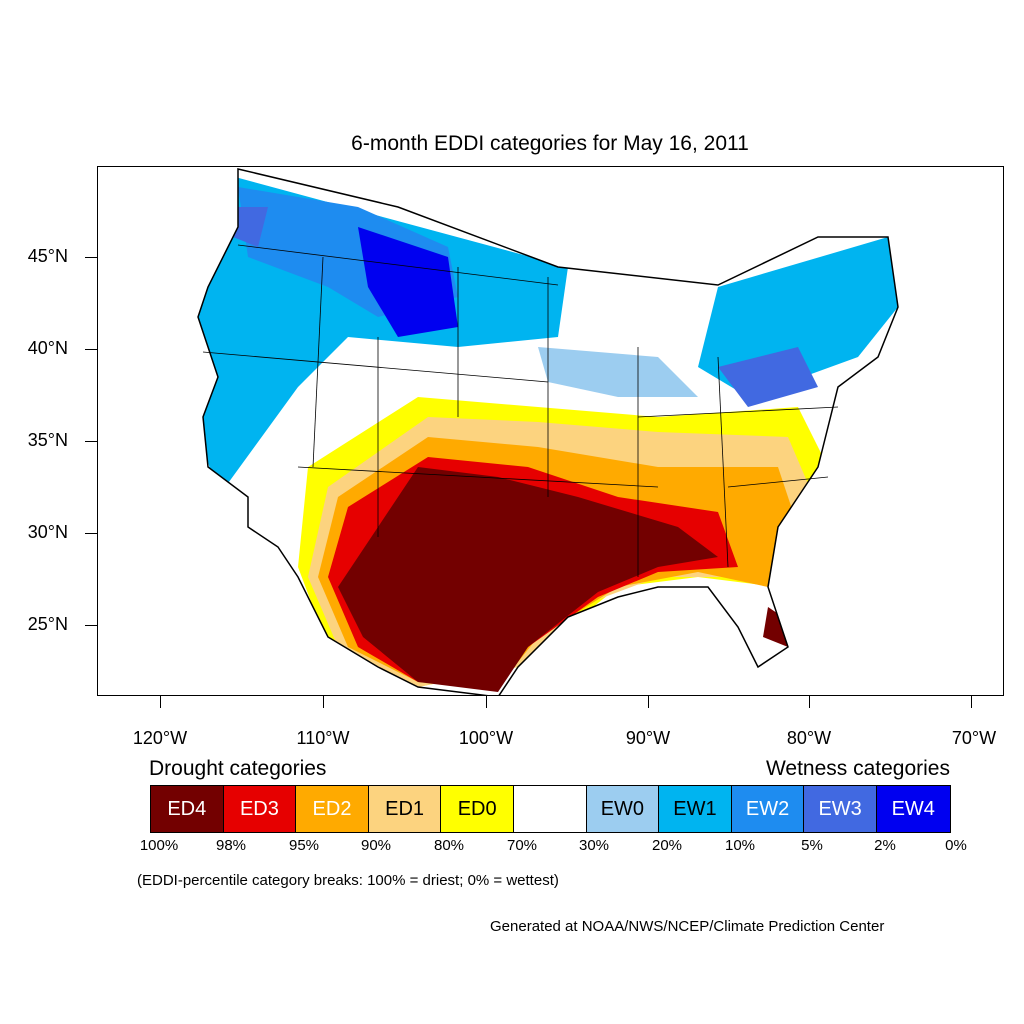  I want to click on legend-cell-ed2: ED2, so click(332, 809).